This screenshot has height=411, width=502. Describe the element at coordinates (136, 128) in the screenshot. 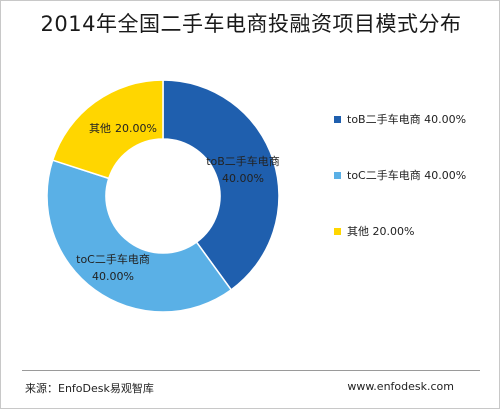

I see `slice-label-value-3: 20.00%` at that location.